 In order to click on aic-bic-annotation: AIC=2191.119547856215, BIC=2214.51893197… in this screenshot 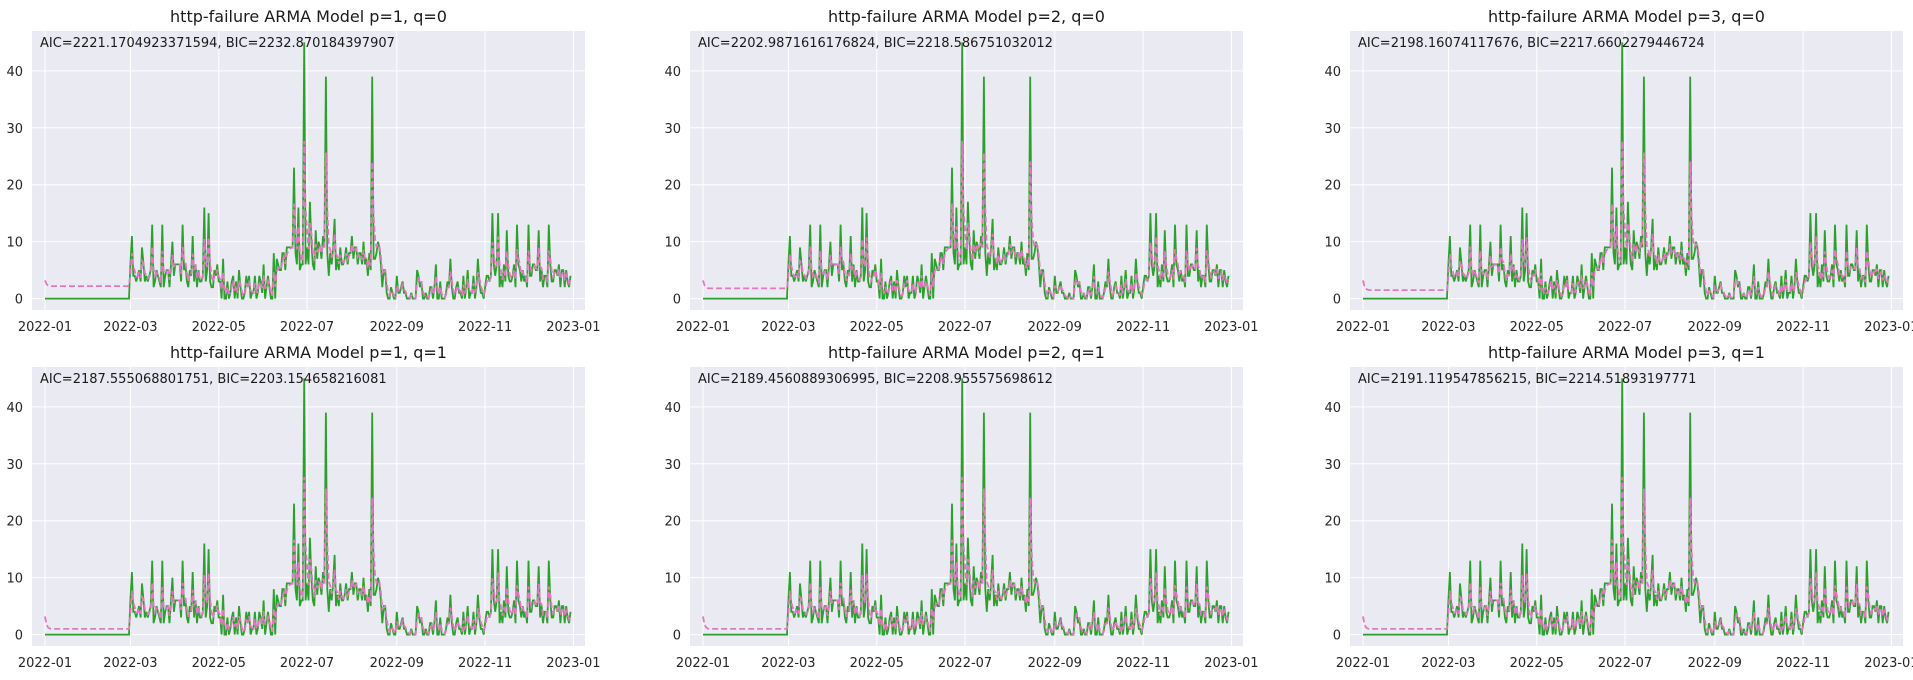, I will do `click(1527, 379)`.